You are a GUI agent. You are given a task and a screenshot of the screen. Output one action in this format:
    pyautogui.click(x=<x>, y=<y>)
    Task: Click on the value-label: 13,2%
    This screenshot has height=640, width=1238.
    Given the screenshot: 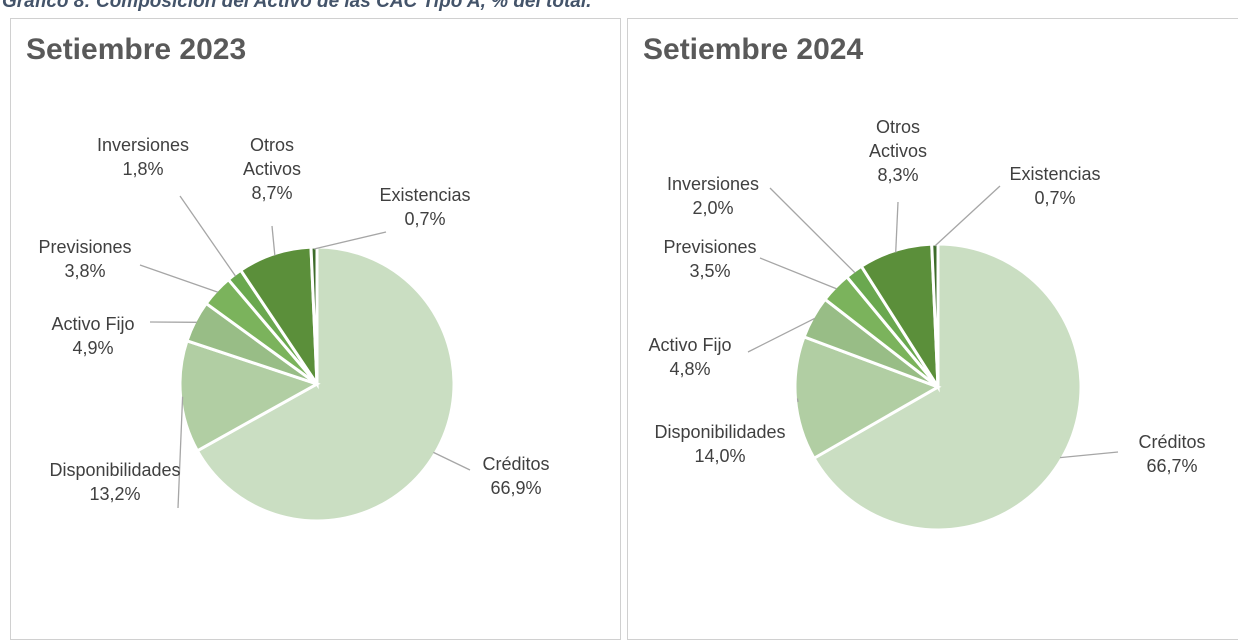 What is the action you would take?
    pyautogui.click(x=115, y=494)
    